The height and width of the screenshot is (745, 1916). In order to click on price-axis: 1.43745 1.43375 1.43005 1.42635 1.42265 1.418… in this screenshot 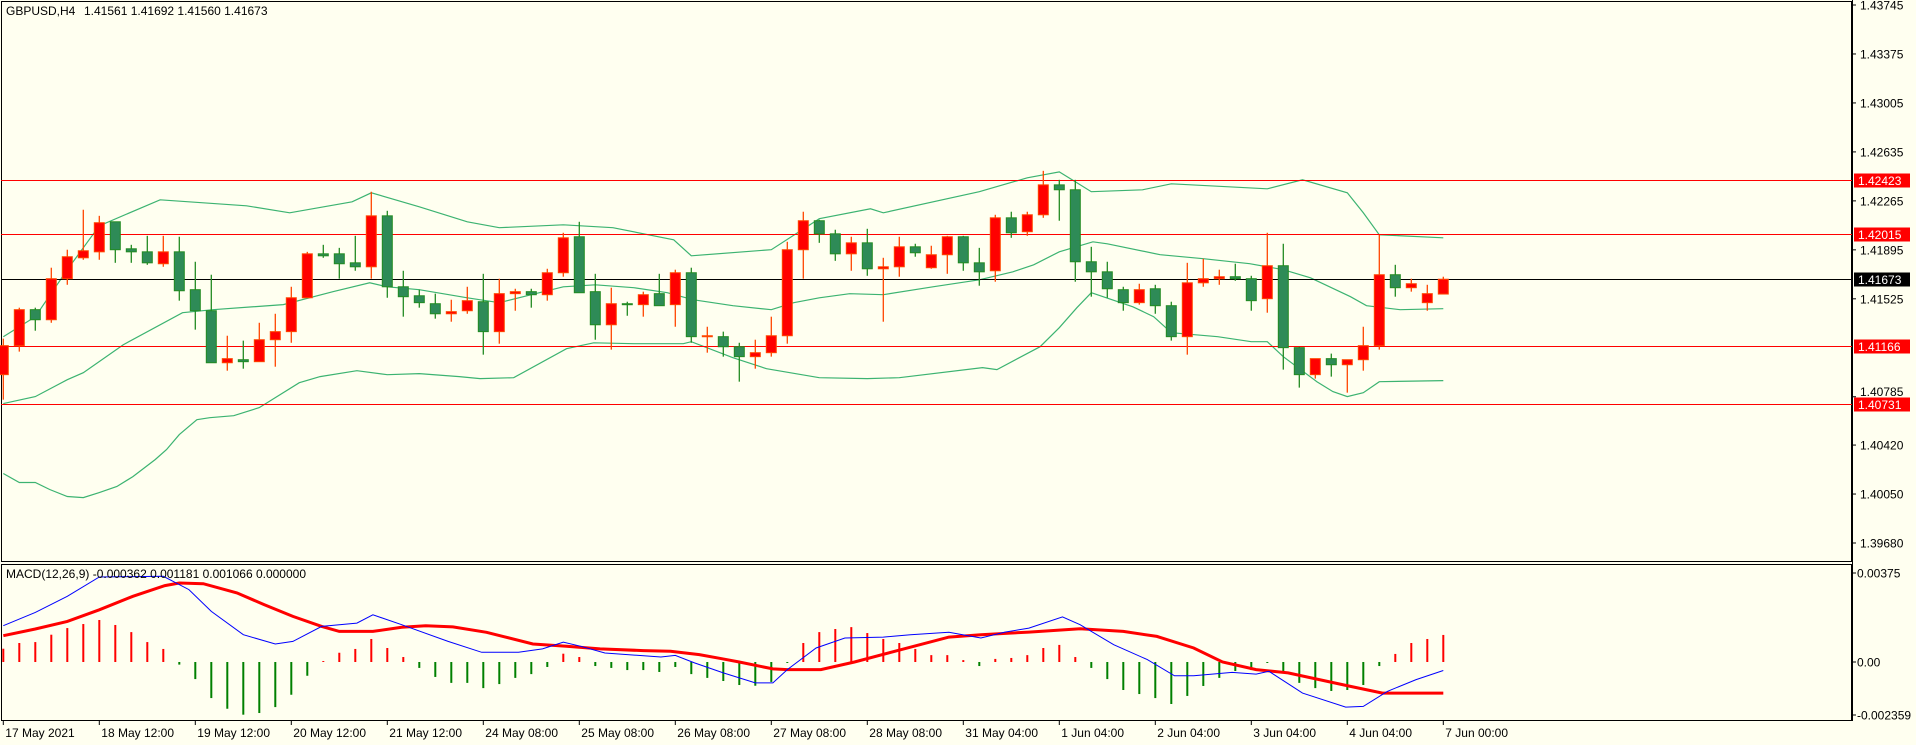, I will do `click(1878, 360)`.